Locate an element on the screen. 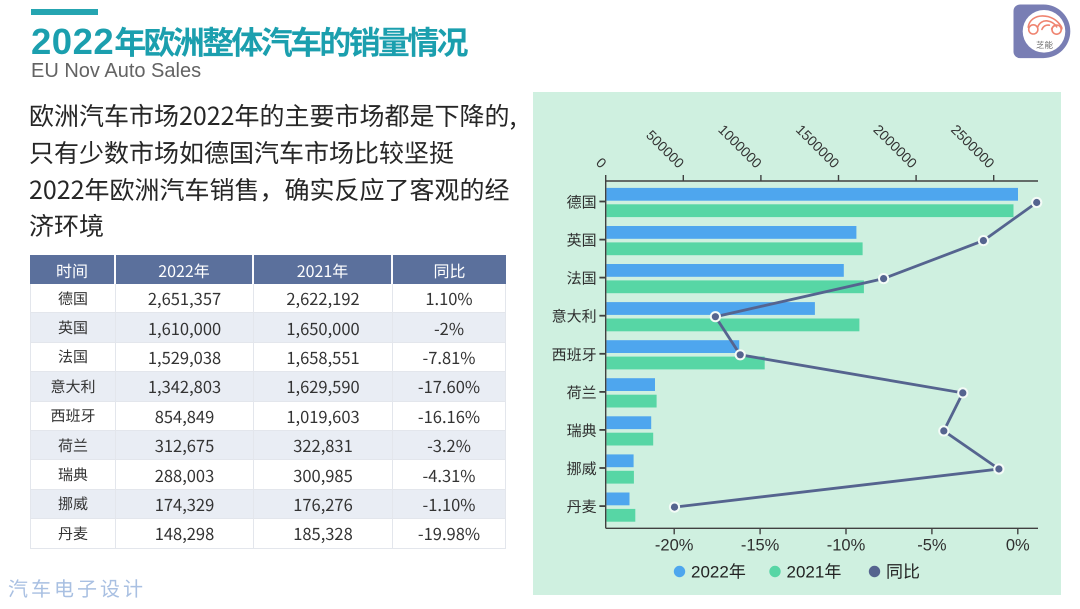  svg-text: 意大利 is located at coordinates (574, 317).